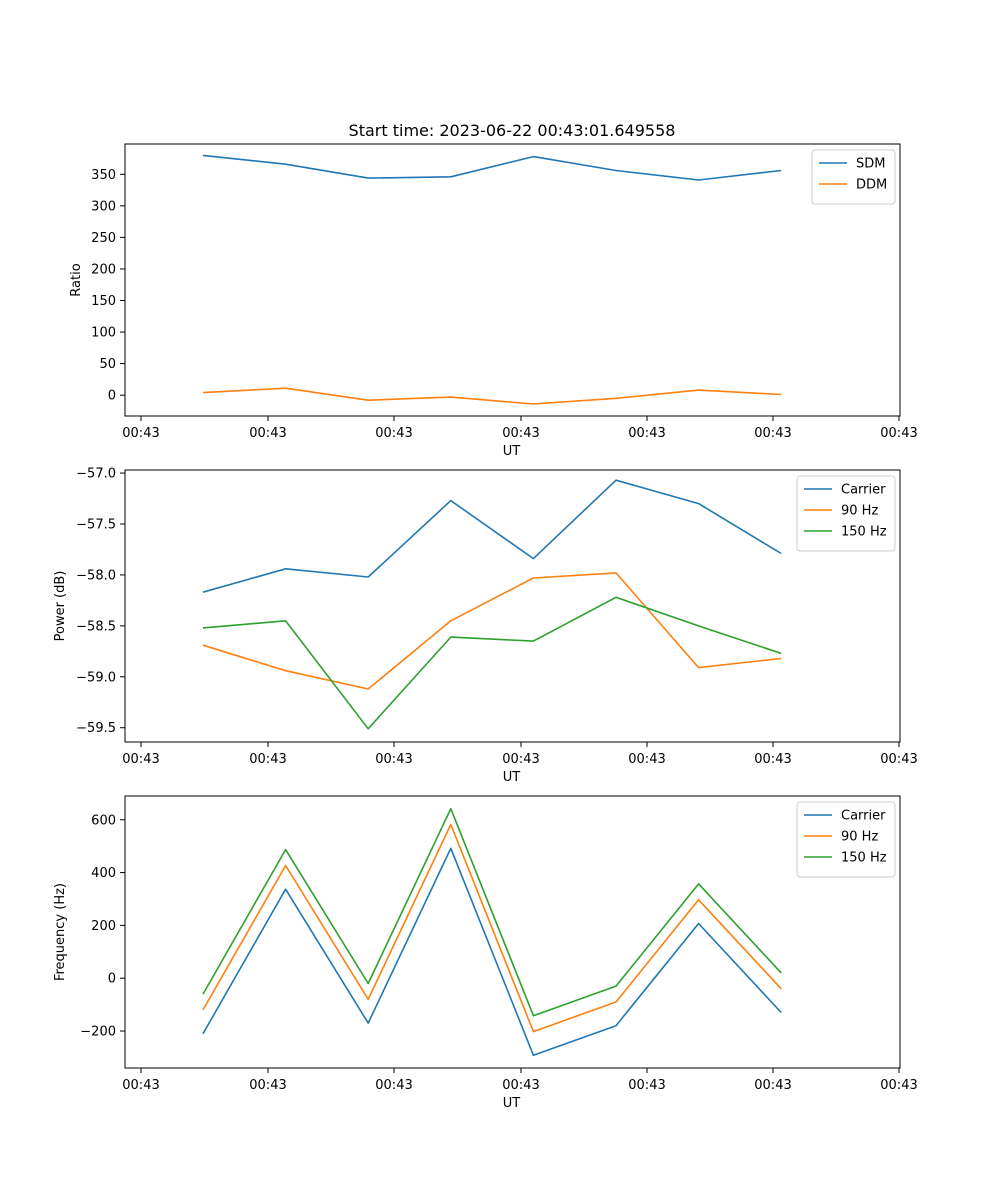 This screenshot has height=1200, width=1000. I want to click on legend-entry: SDM, so click(870, 164).